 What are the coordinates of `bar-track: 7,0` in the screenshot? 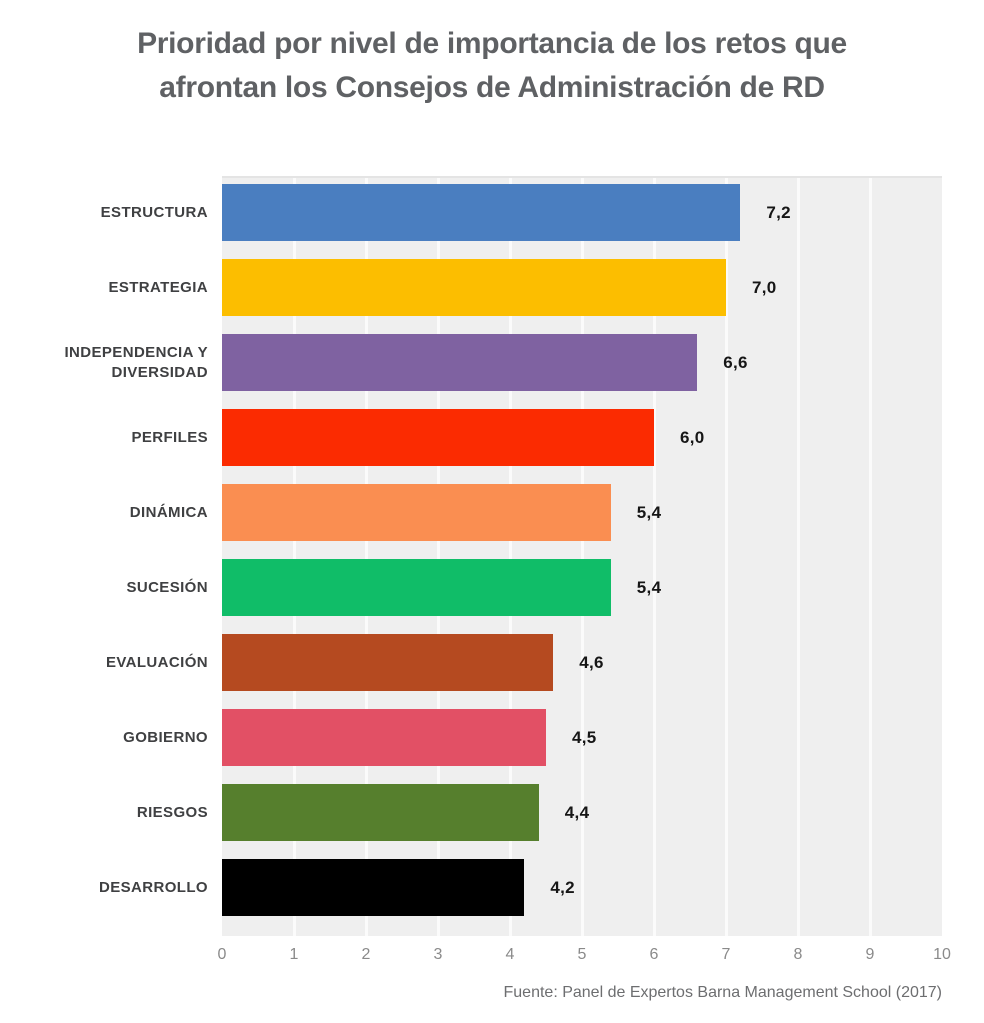 It's located at (582, 287).